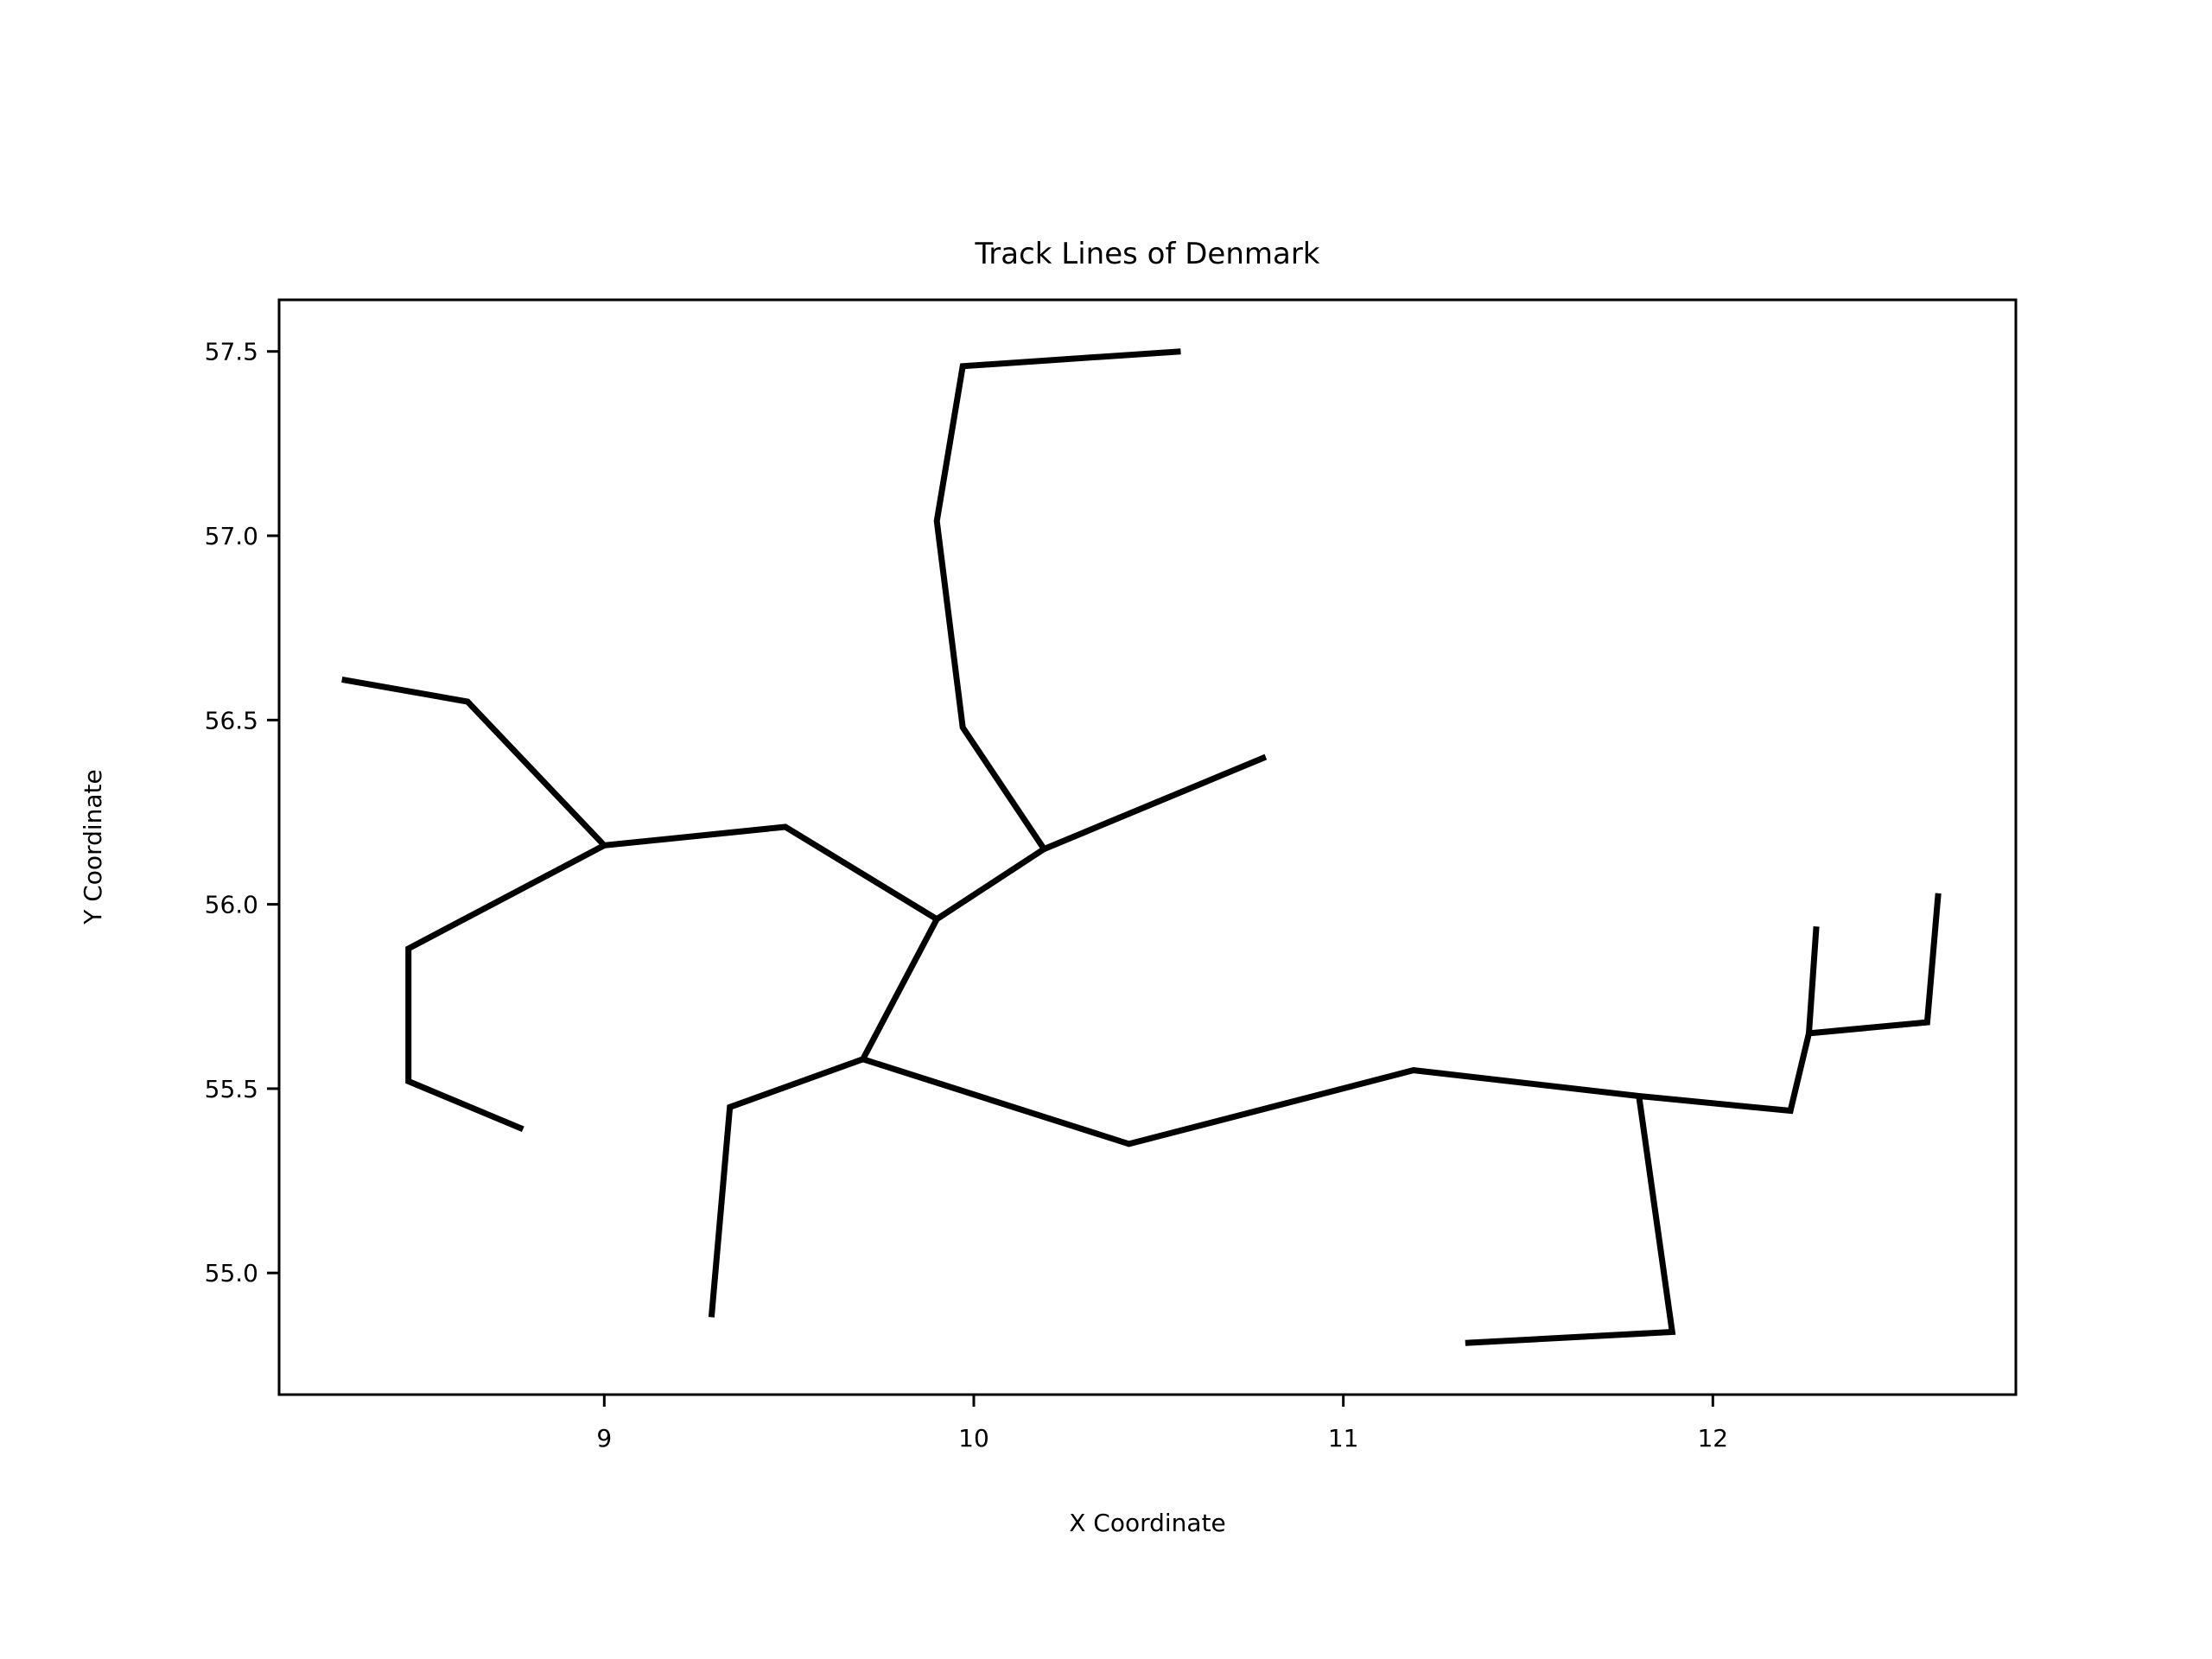 Image resolution: width=2212 pixels, height=1659 pixels. What do you see at coordinates (242, 812) in the screenshot?
I see `y-axis-ticks: 55.0 55.5 56.0 56.5 57.0 57.5` at bounding box center [242, 812].